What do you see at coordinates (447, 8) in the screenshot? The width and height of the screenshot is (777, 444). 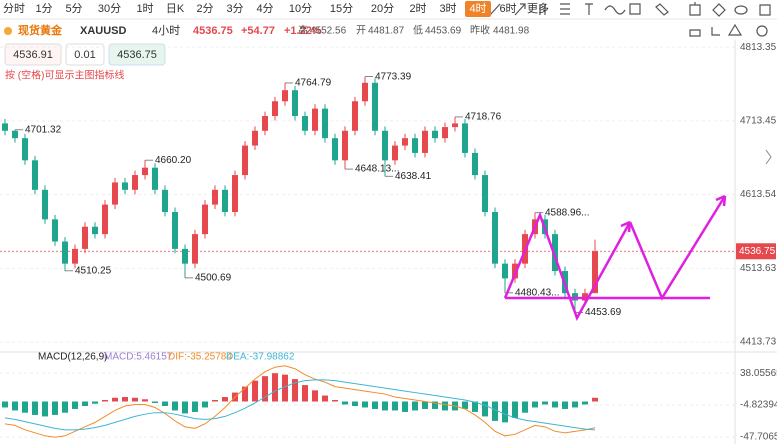 I see `timeframe-tab: 3时` at bounding box center [447, 8].